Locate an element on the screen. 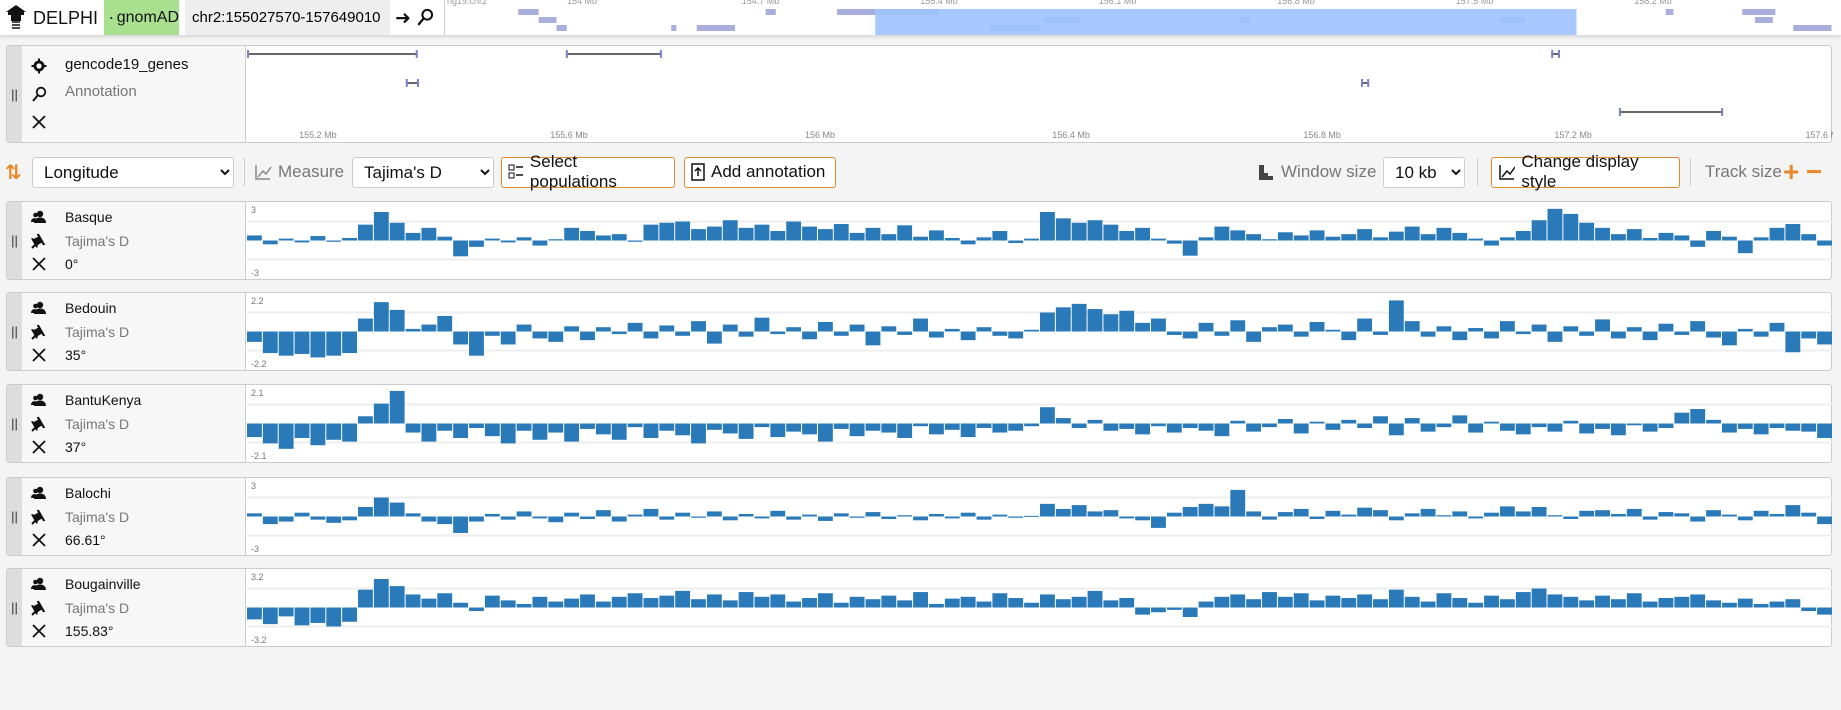  angle-value: 155.83° is located at coordinates (89, 630).